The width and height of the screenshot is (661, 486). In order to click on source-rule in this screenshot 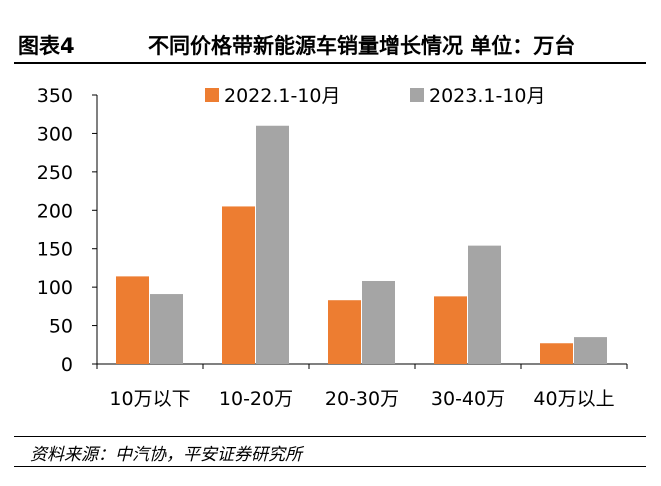, I will do `click(330, 436)`.